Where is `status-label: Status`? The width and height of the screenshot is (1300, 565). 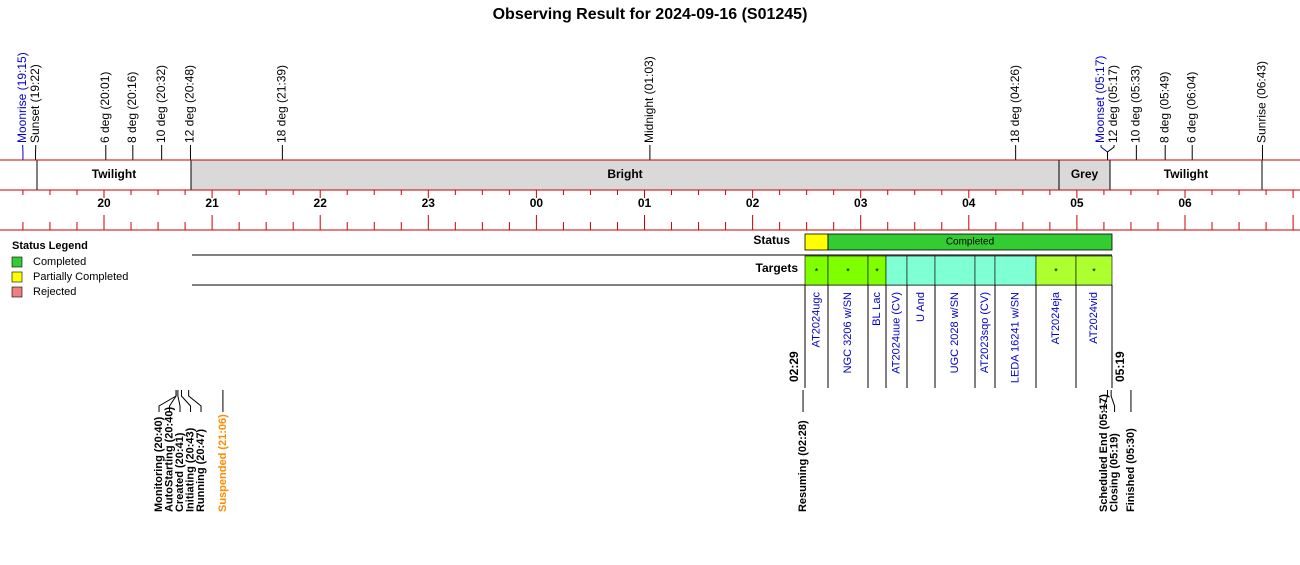 status-label: Status is located at coordinates (771, 240).